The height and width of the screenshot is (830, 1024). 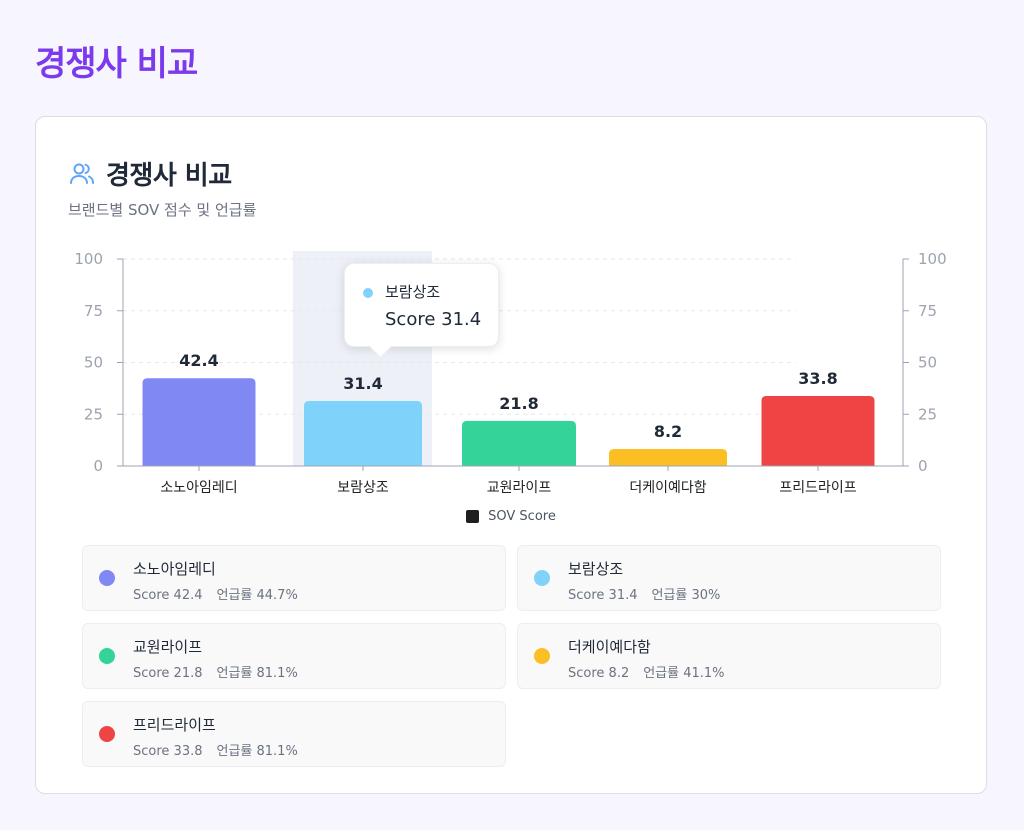 I want to click on x-category-label: 교원라이프, so click(x=519, y=488).